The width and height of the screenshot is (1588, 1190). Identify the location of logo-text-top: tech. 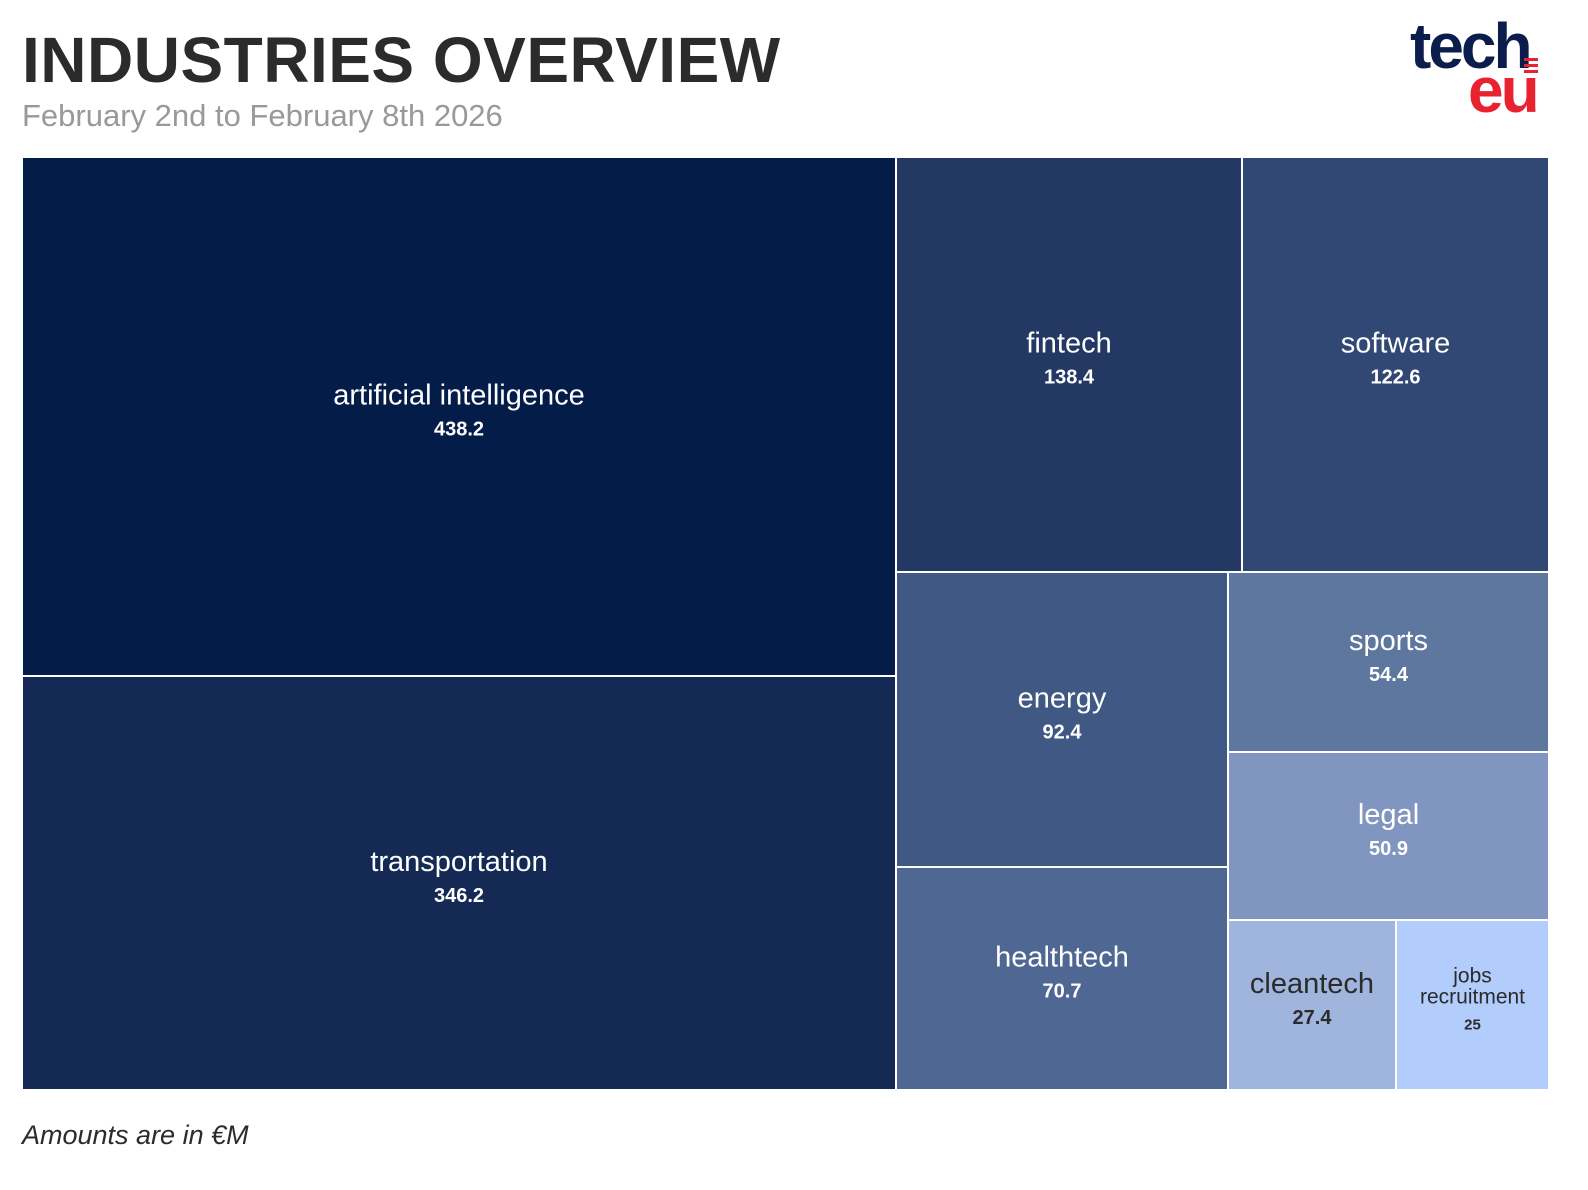
(1471, 46).